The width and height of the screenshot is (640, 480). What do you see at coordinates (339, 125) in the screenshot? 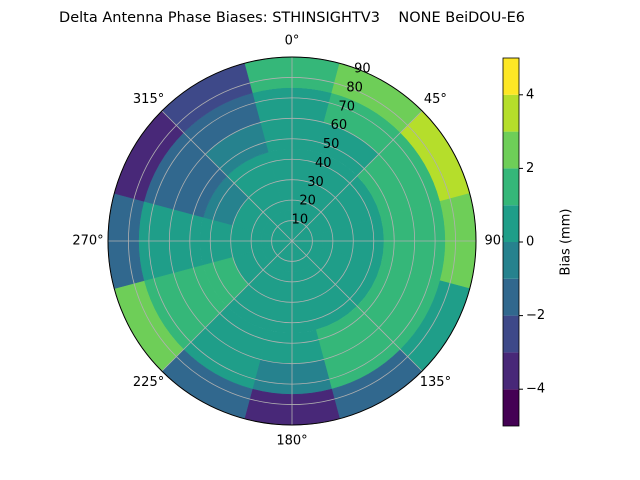
I see `r-tick-label: 60` at bounding box center [339, 125].